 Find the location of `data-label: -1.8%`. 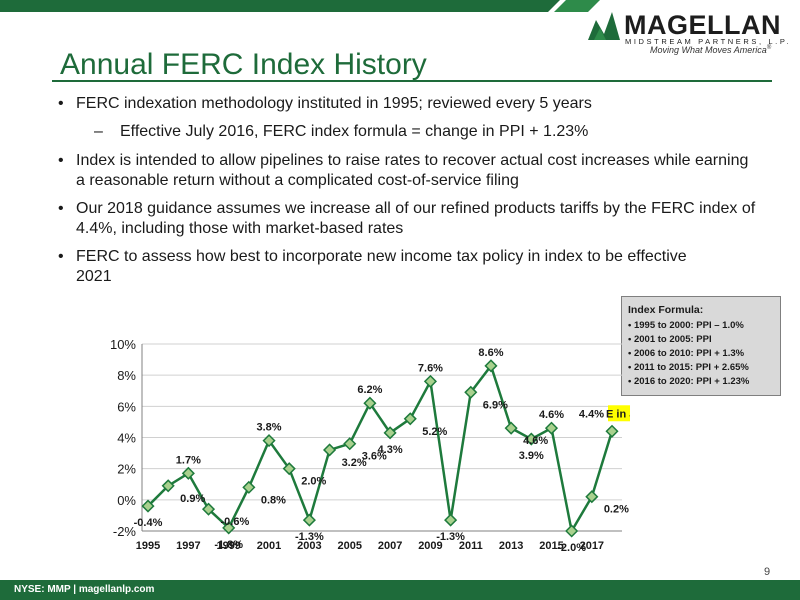

data-label: -1.8% is located at coordinates (228, 545).